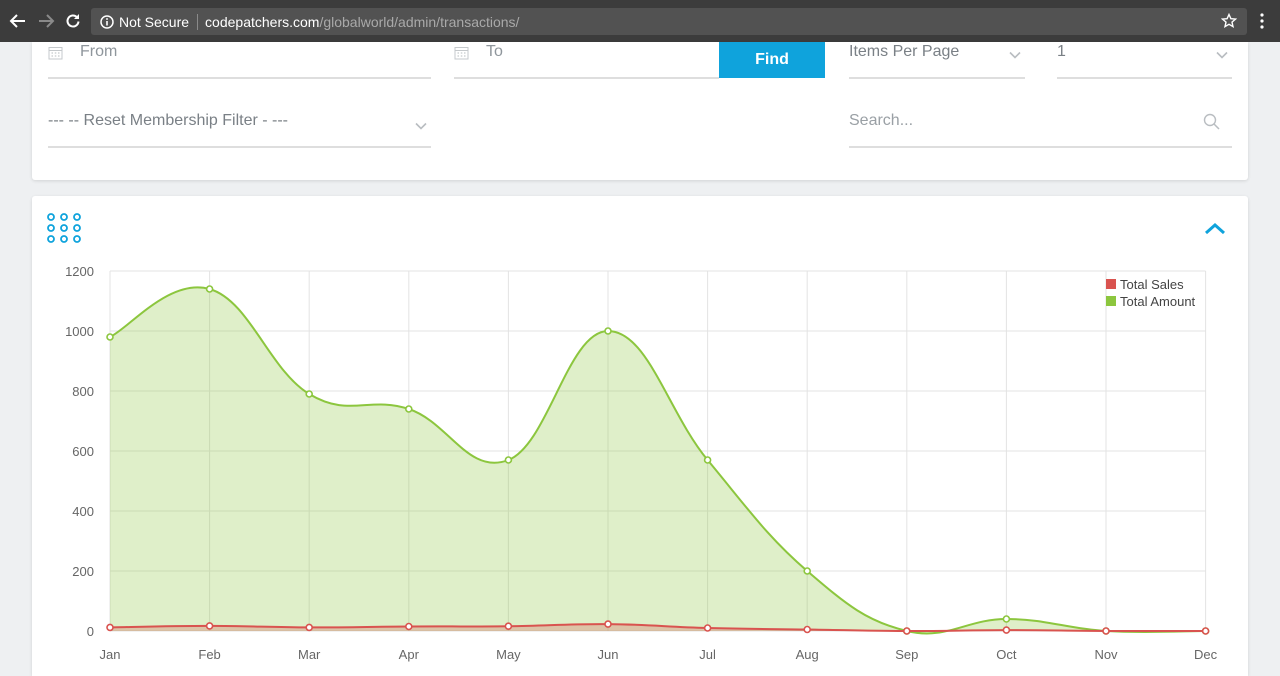  I want to click on y-tick-label: 600, so click(83, 451).